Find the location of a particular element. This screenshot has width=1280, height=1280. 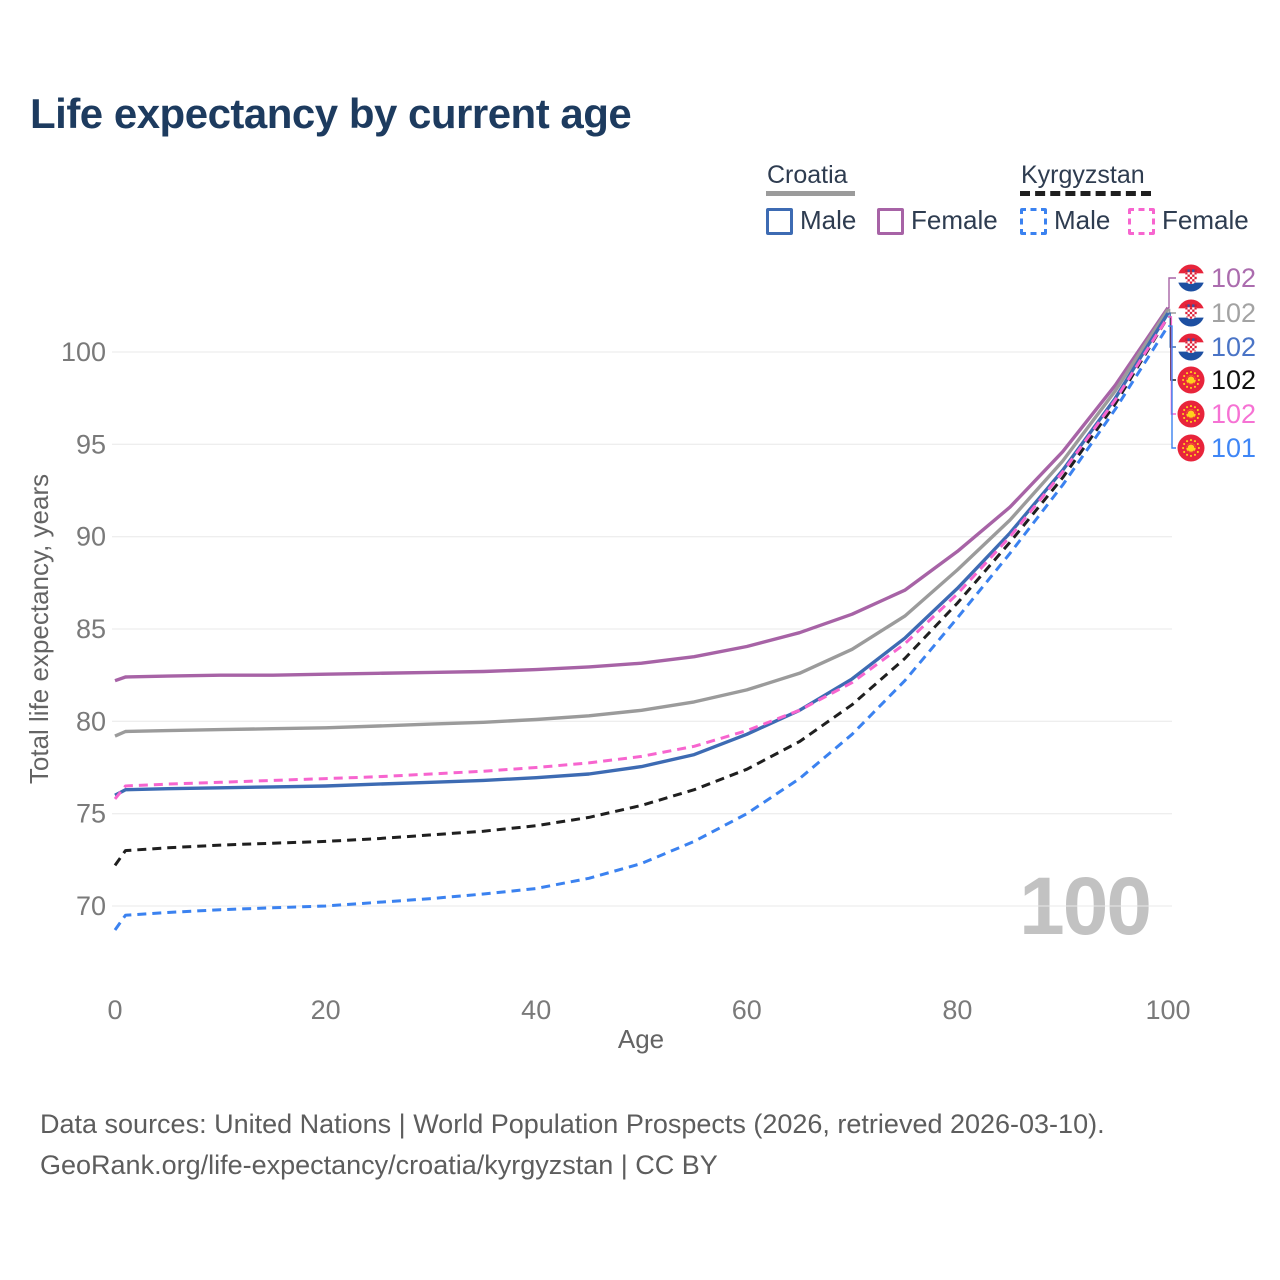

x-tick-label: 60 is located at coordinates (747, 1010).